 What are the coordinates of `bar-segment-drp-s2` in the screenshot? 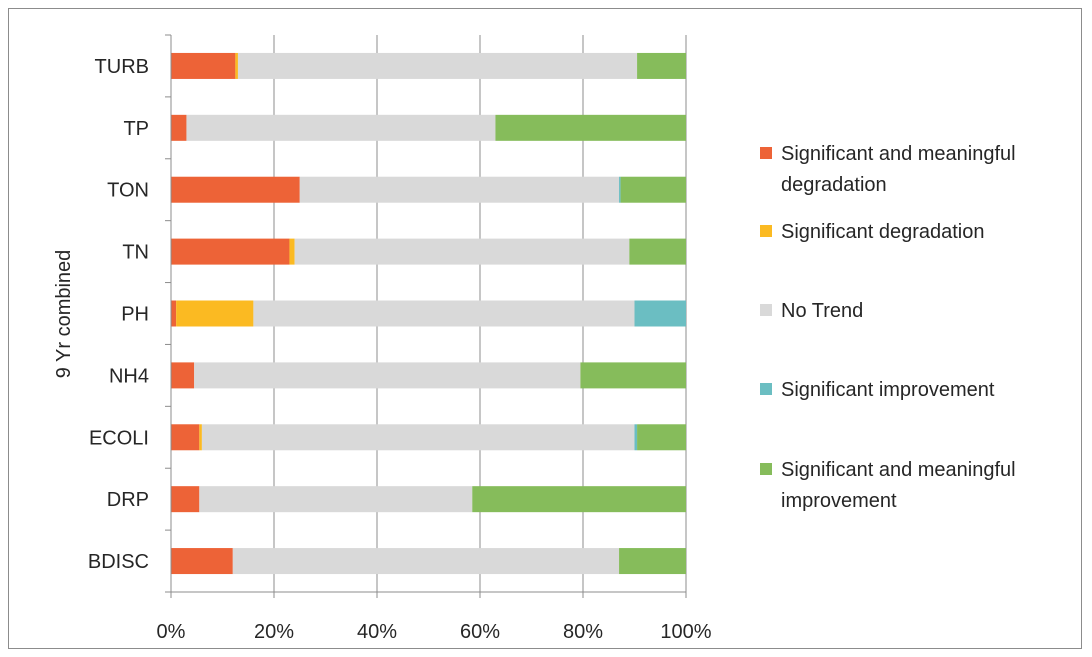 It's located at (336, 499).